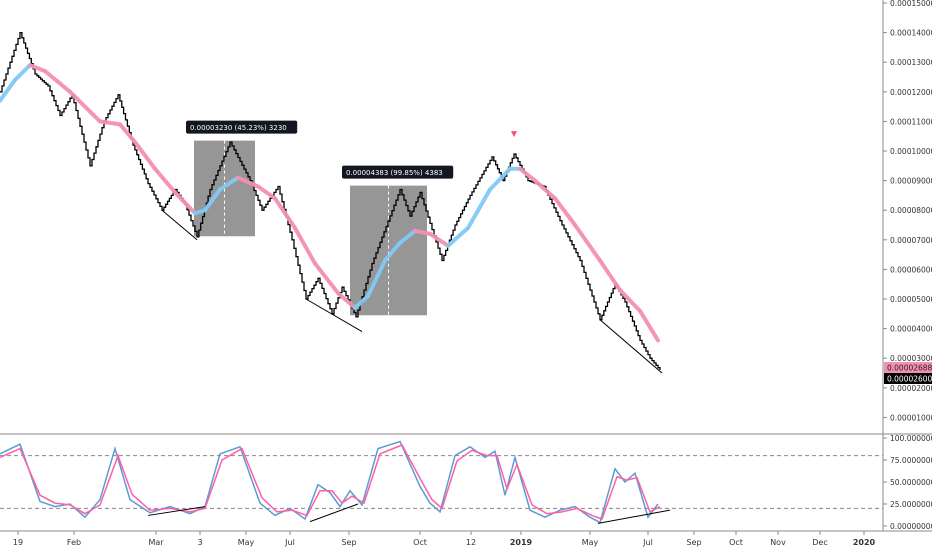  What do you see at coordinates (864, 542) in the screenshot?
I see `time-tick-label: 2020` at bounding box center [864, 542].